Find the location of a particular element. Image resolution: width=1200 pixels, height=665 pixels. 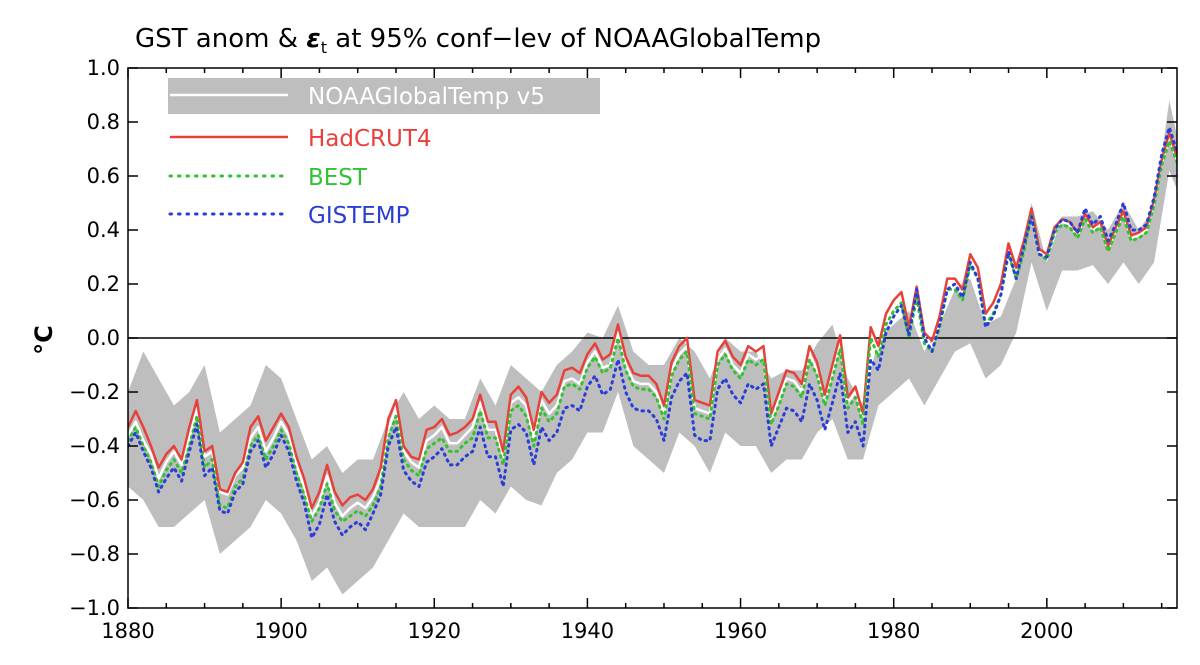

y-tick-label: −1.0 is located at coordinates (94, 608).